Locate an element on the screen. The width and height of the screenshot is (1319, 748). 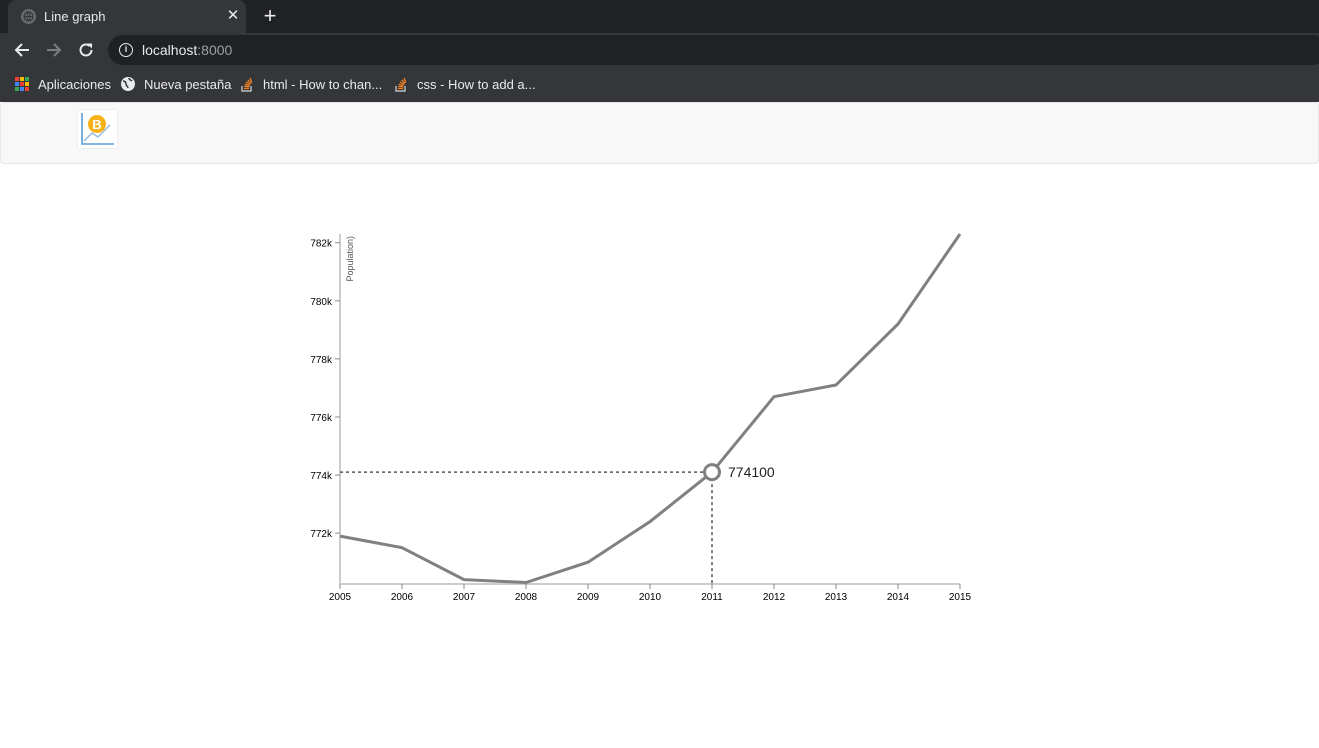
x-tick-label: 2011 is located at coordinates (712, 597).